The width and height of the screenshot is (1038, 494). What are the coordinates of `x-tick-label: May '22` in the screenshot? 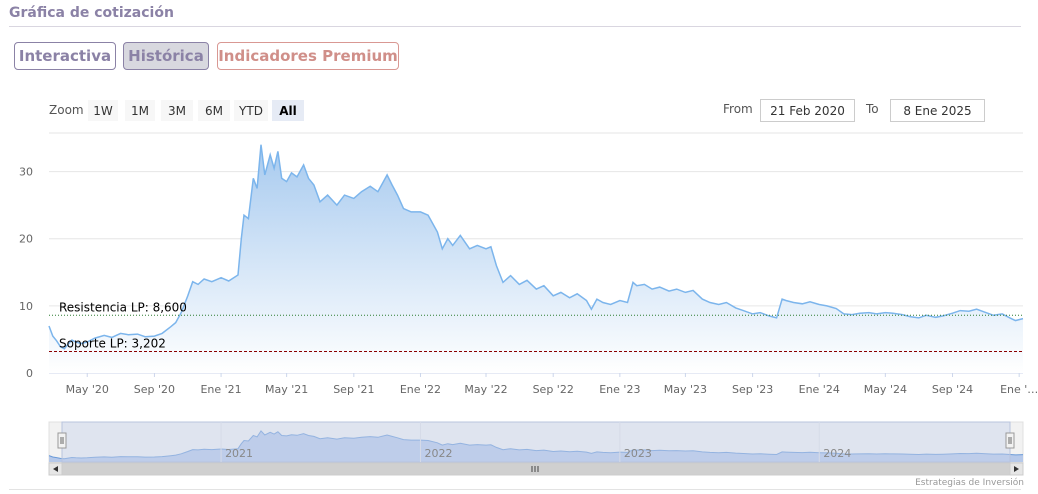 It's located at (485, 389).